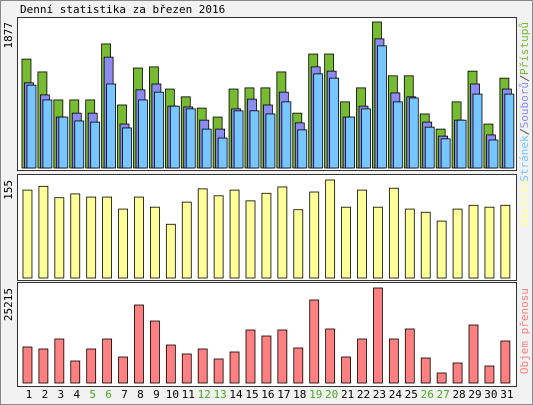 The width and height of the screenshot is (533, 405). What do you see at coordinates (524, 203) in the screenshot?
I see `legend: Návštěv` at bounding box center [524, 203].